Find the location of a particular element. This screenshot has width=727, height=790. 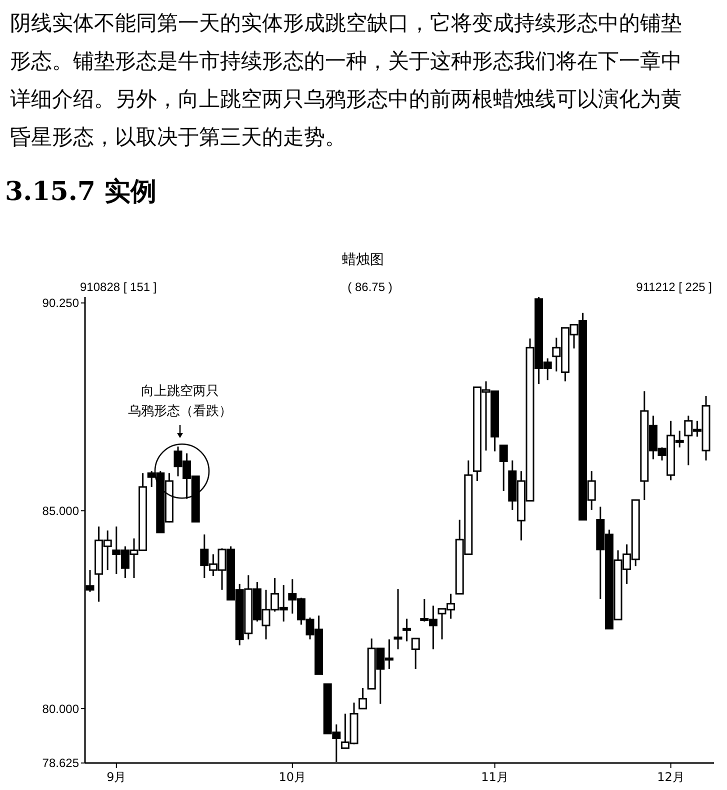

y-tick-label: 80.000 is located at coordinates (61, 709).